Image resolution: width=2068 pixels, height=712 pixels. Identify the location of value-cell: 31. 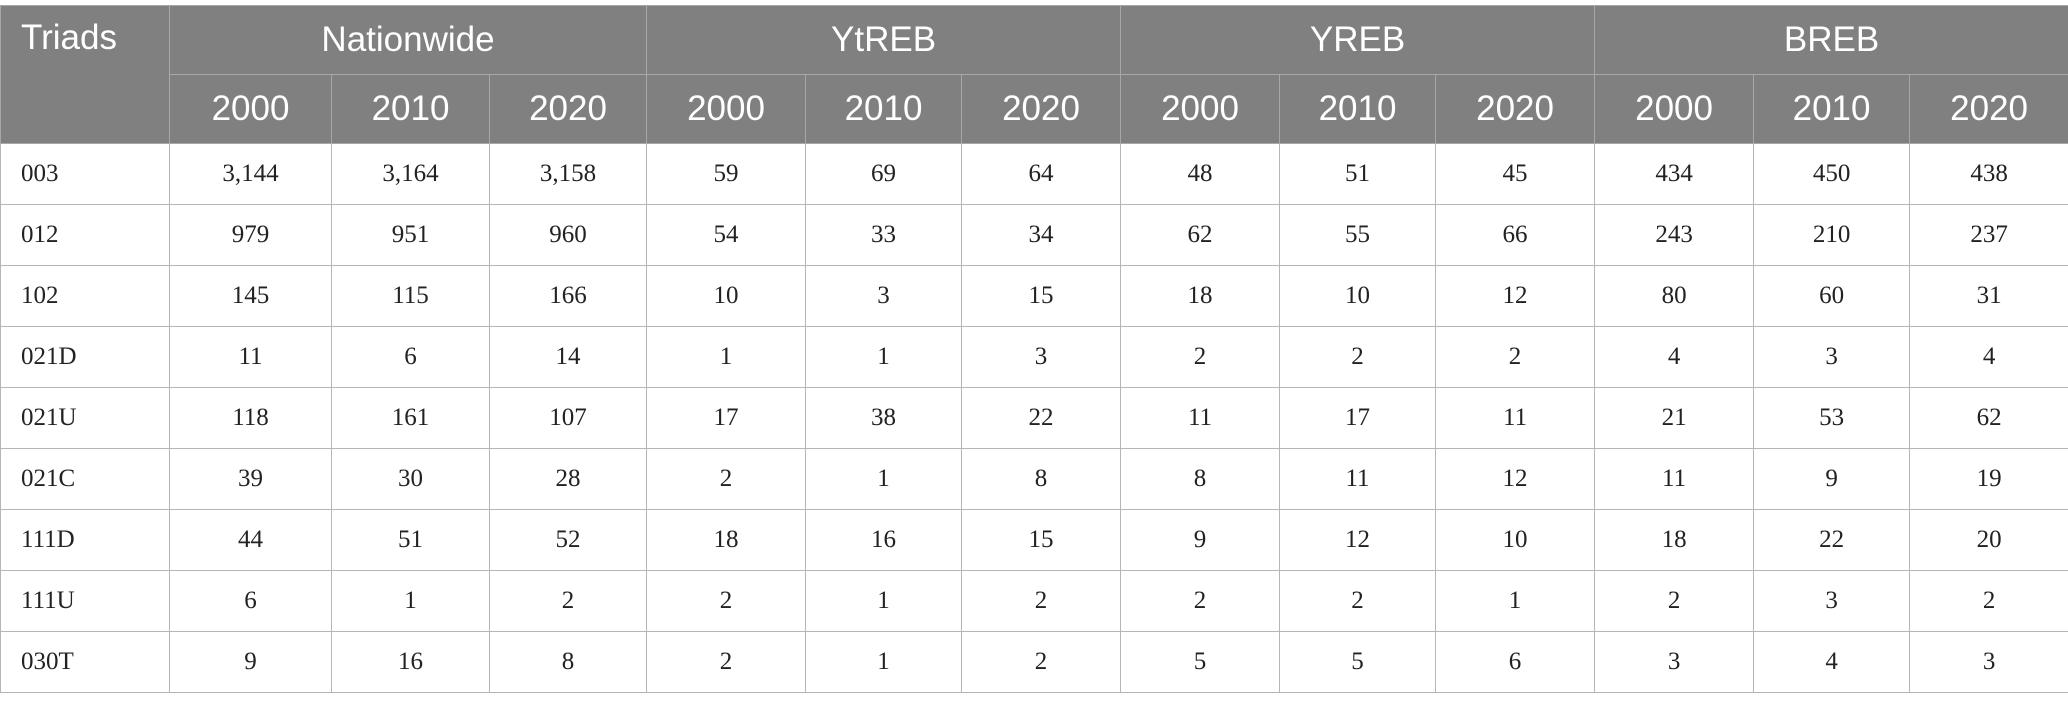
(1988, 296).